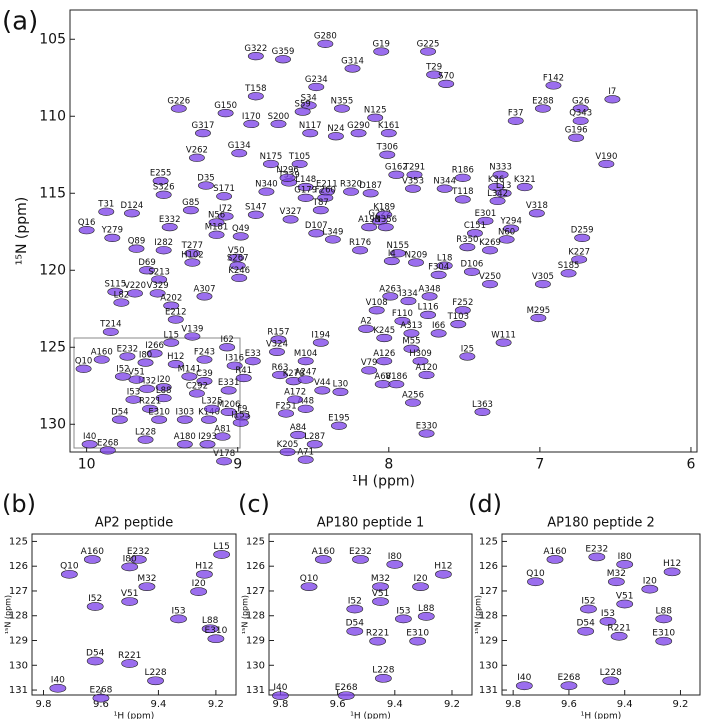  I want to click on peak-label: I282, so click(163, 243).